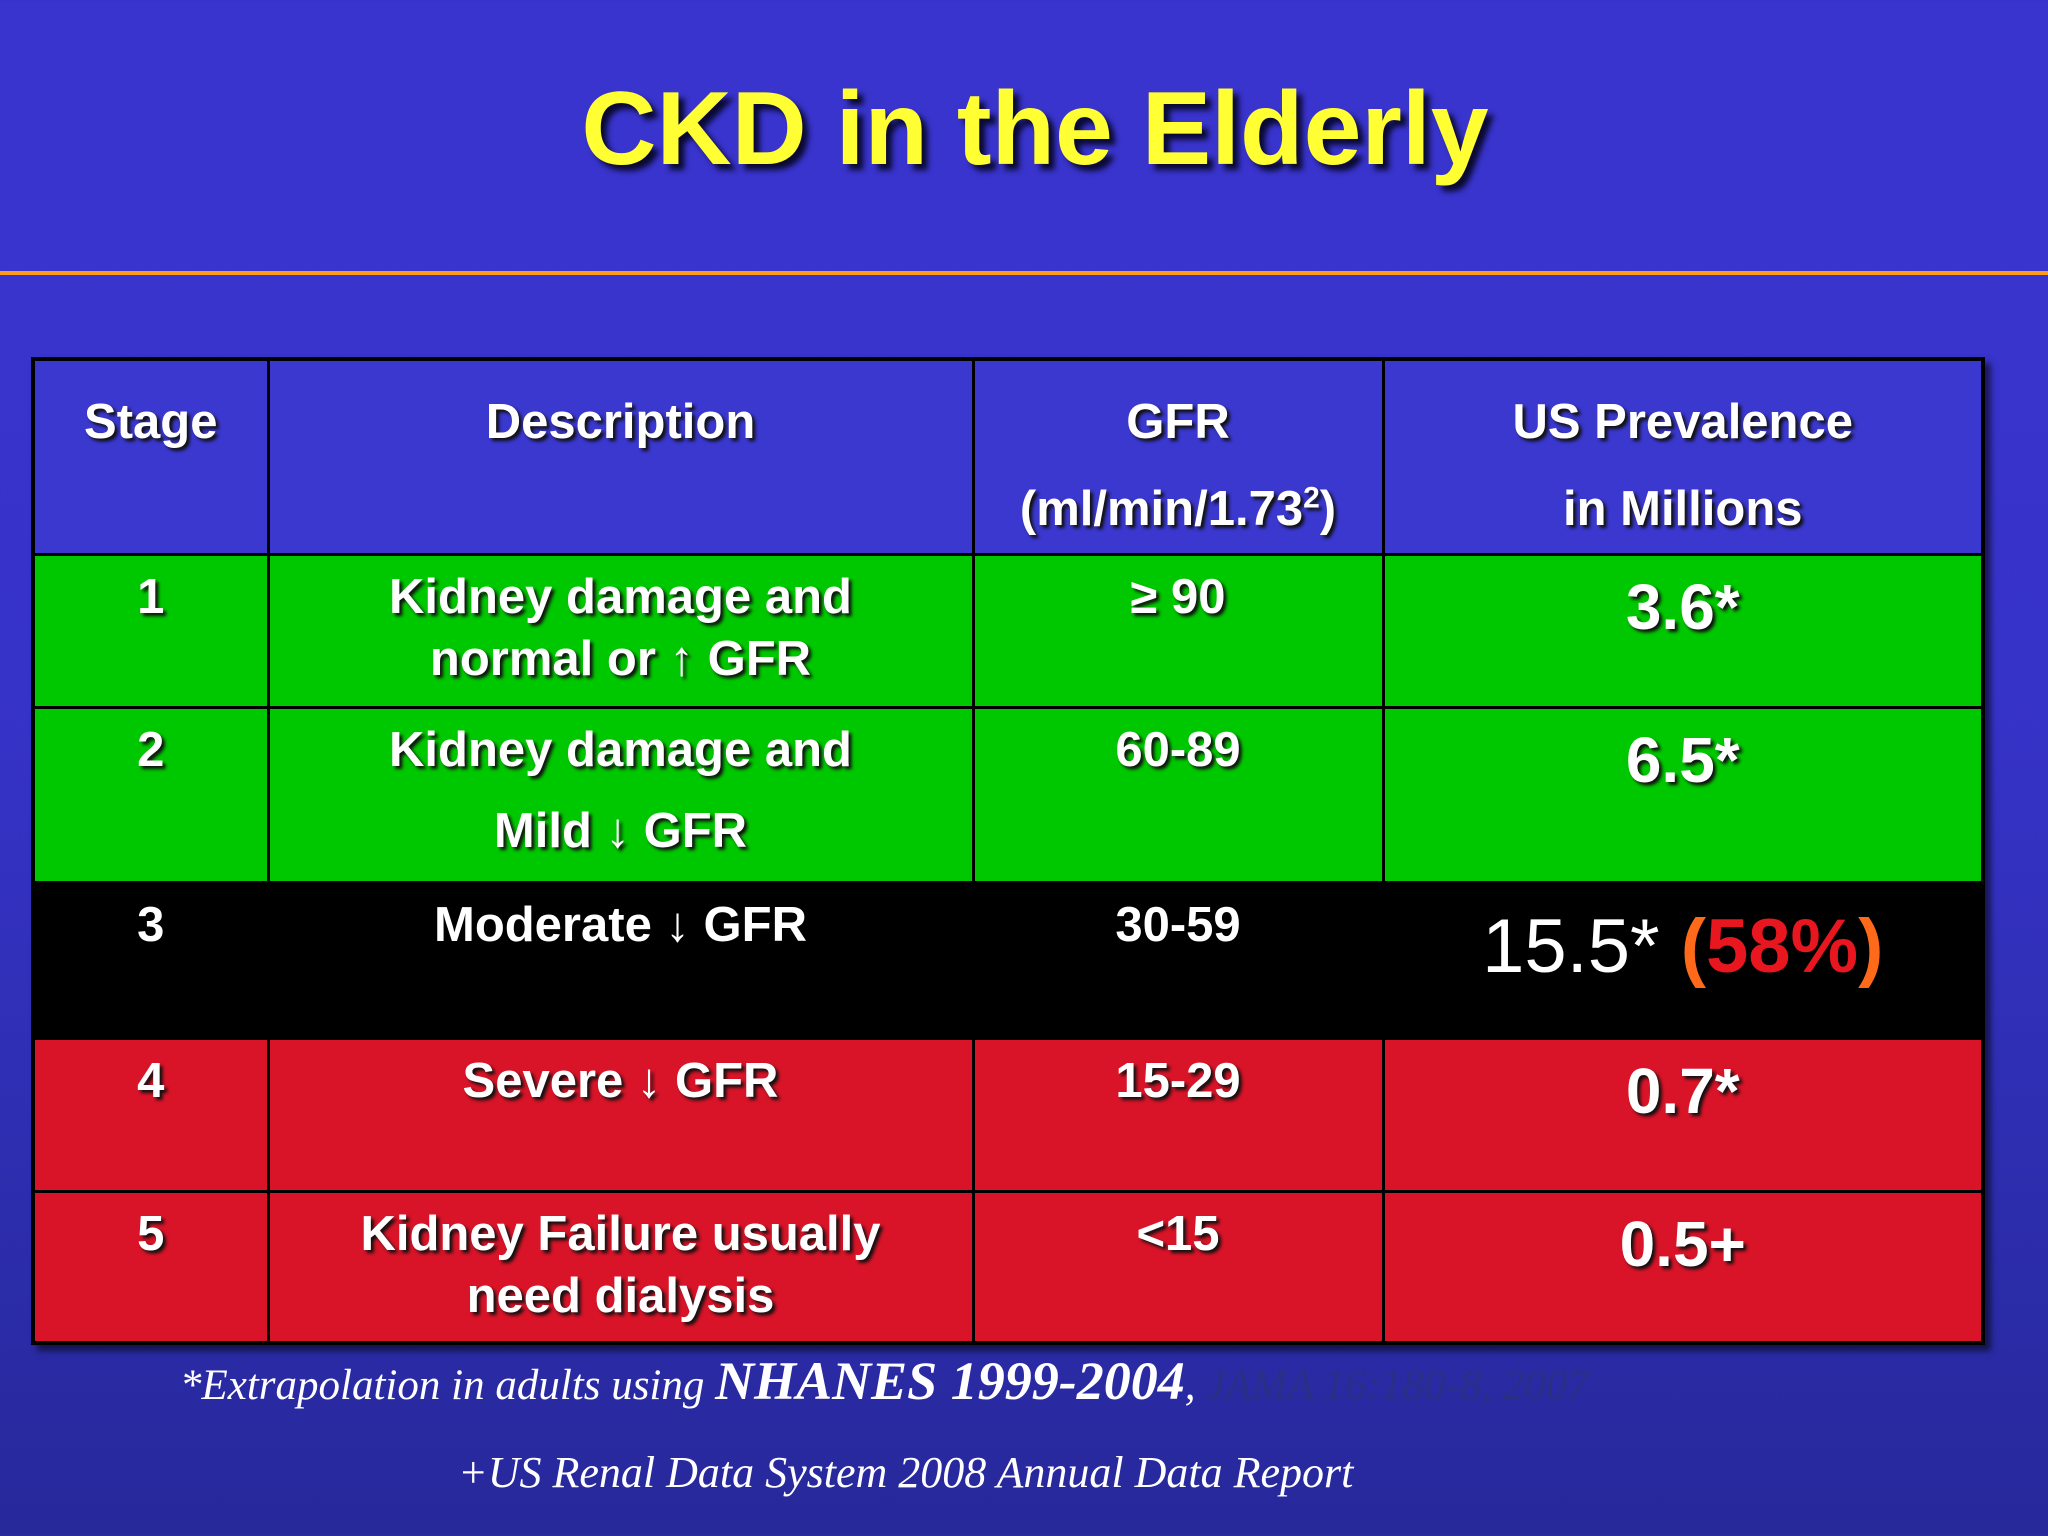  Describe the element at coordinates (1178, 795) in the screenshot. I see `gfr-cell: 60-89` at that location.